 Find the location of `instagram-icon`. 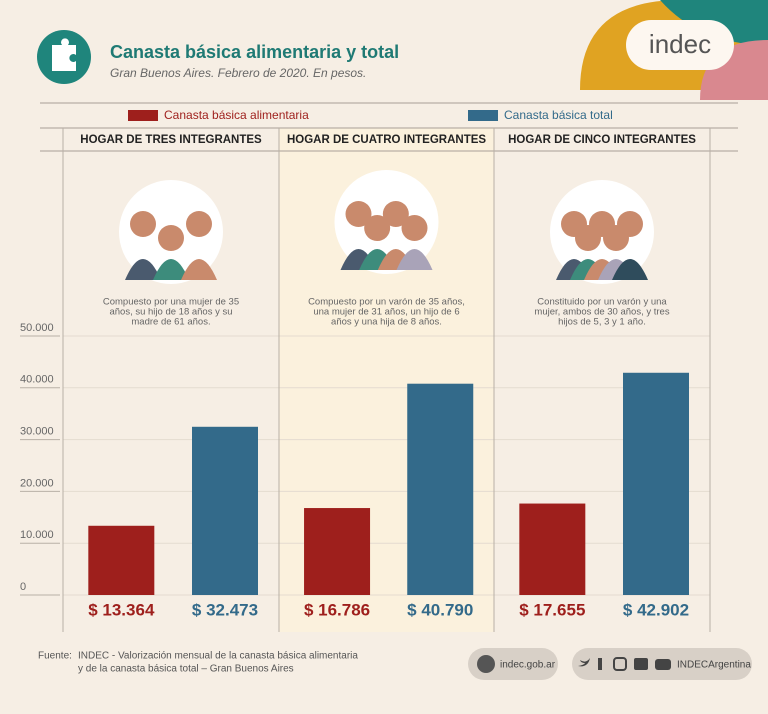

instagram-icon is located at coordinates (620, 664).